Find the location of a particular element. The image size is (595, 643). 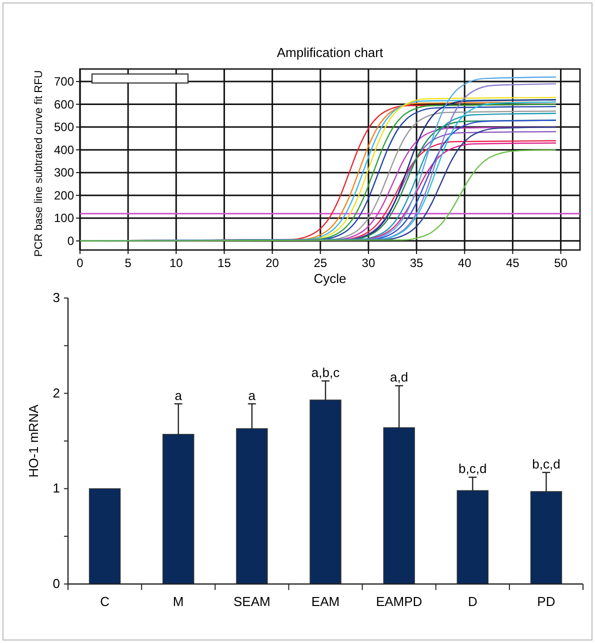

y-tick-label: 200 is located at coordinates (64, 195).